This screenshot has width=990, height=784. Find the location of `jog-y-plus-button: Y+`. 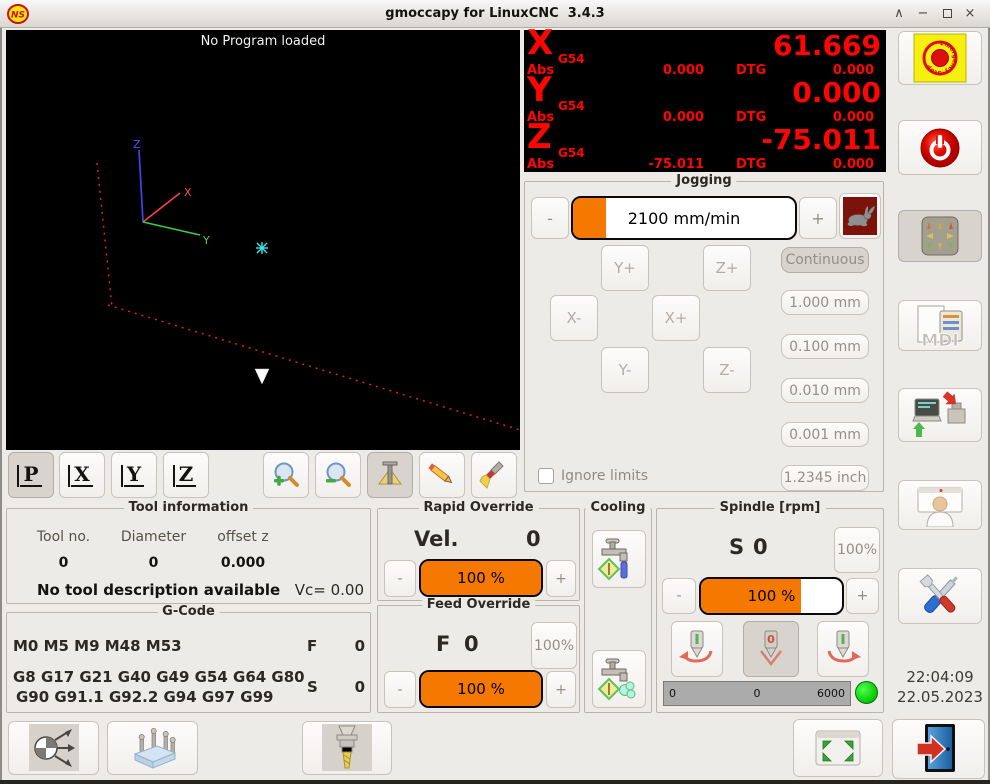

jog-y-plus-button: Y+ is located at coordinates (625, 268).